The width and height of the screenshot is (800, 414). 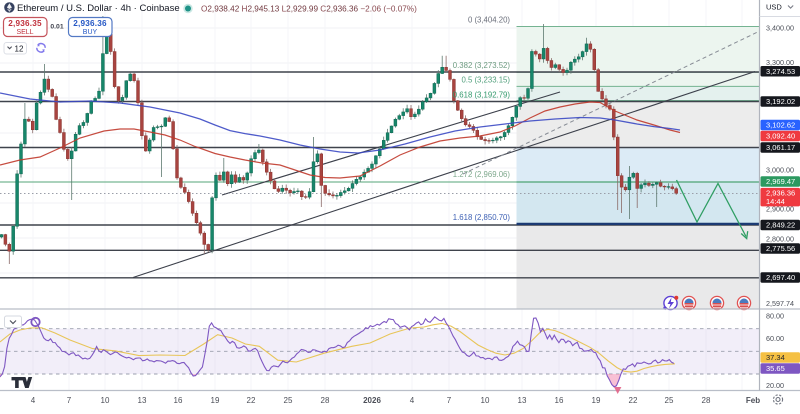 I want to click on svg-text: 80.00, so click(x=775, y=316).